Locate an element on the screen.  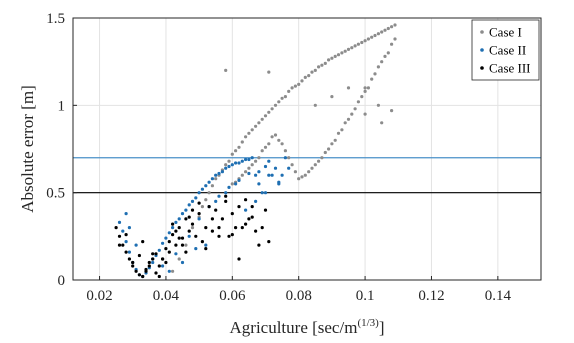
legend-label: Case II is located at coordinates (507, 50).